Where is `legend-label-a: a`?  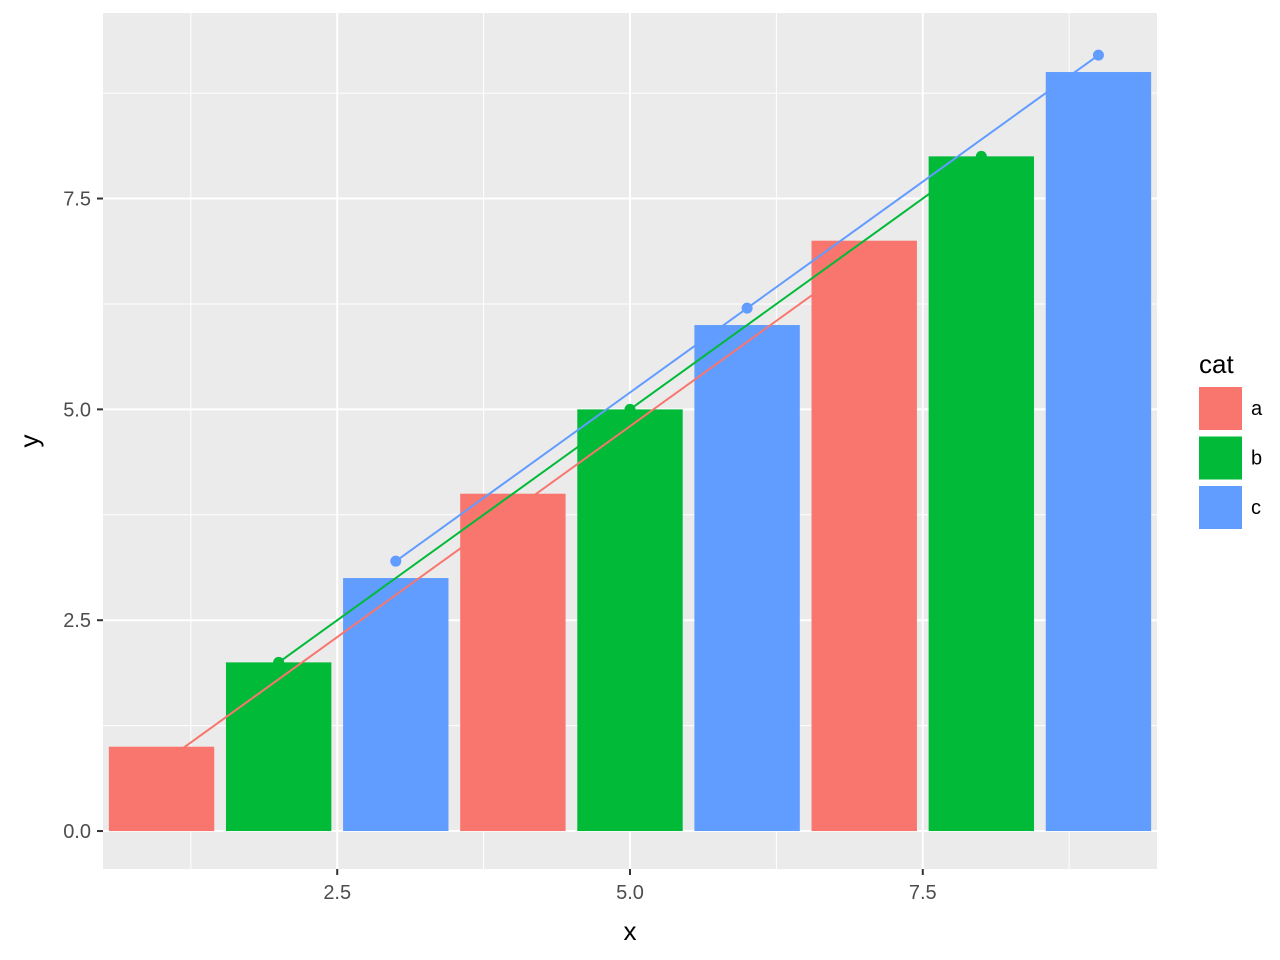 legend-label-a: a is located at coordinates (1257, 409).